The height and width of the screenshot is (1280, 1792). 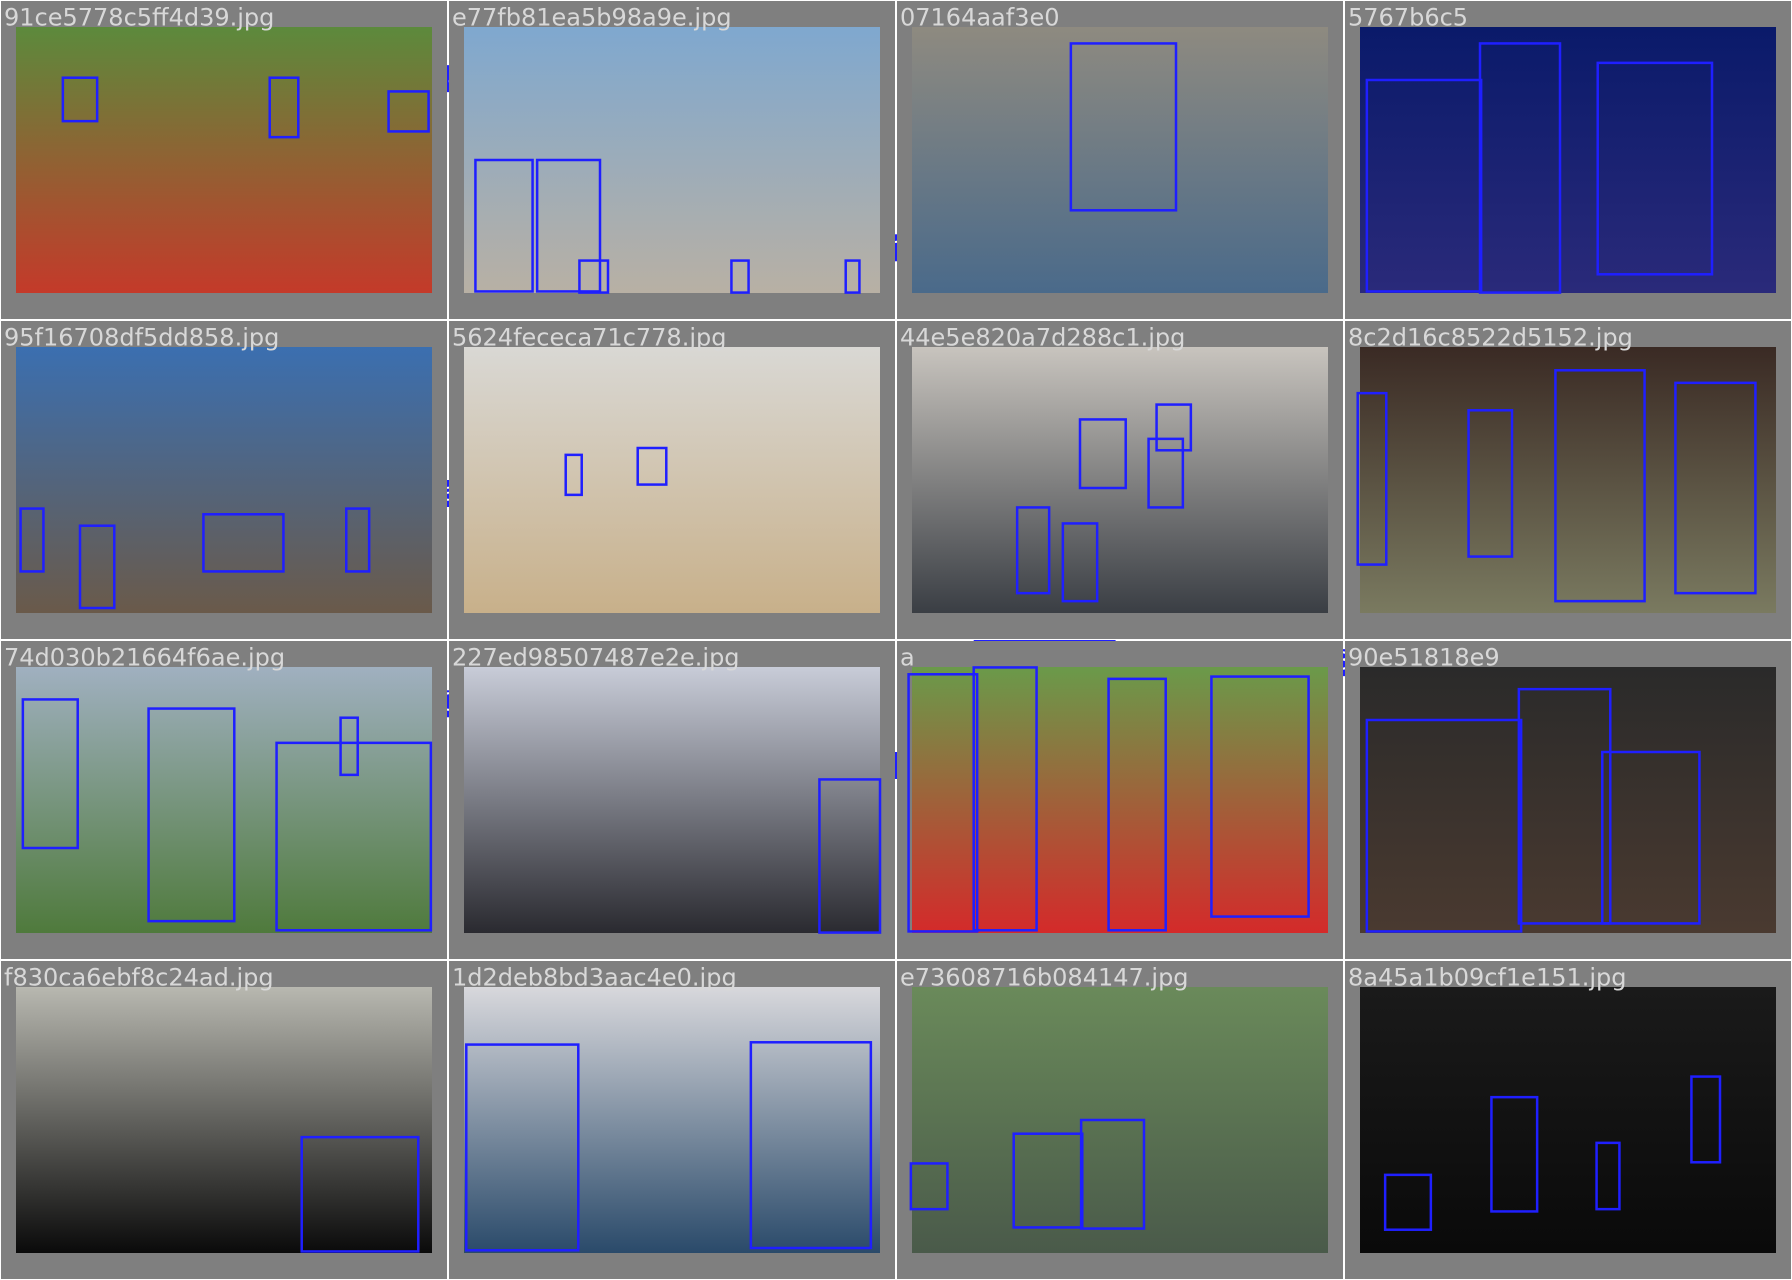 I want to click on tile: 95f16708df5dd858.jpg, so click(x=224, y=480).